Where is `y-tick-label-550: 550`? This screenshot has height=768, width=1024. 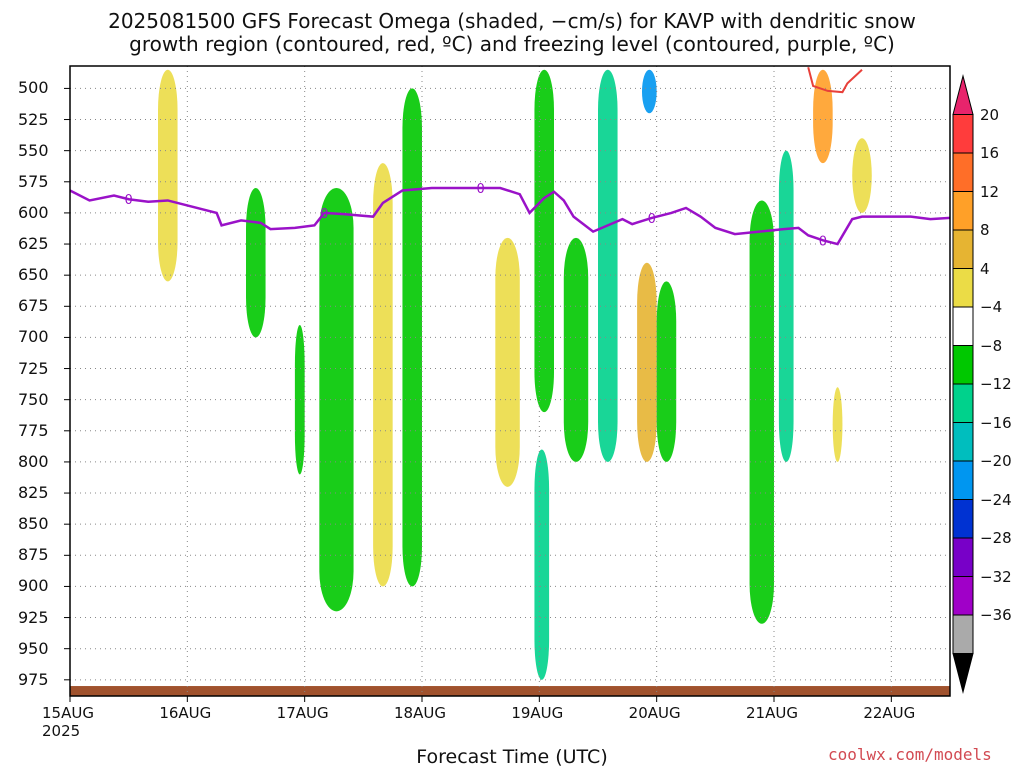 y-tick-label-550: 550 is located at coordinates (33, 150).